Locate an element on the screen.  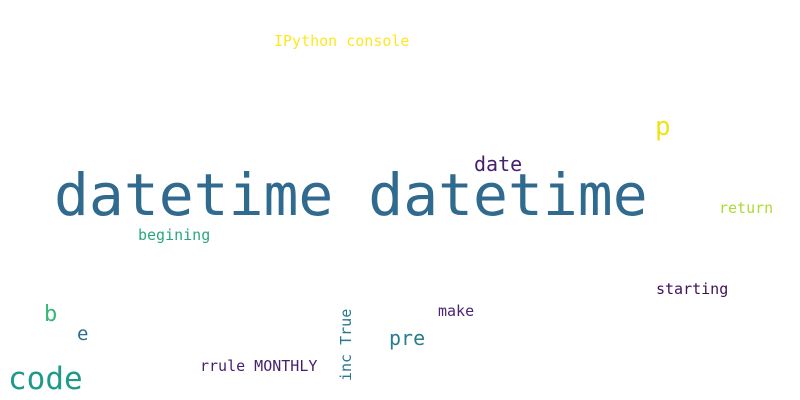
word-b: b is located at coordinates (51, 314).